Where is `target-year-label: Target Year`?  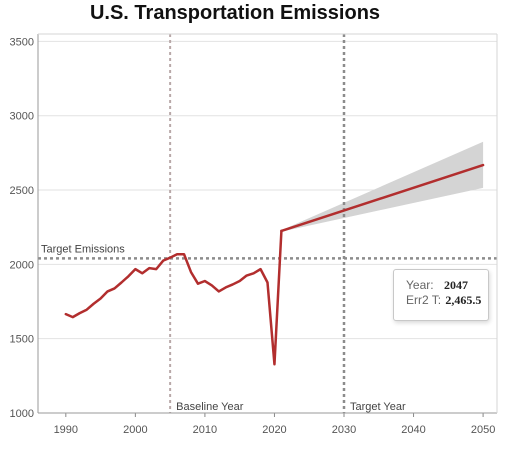
target-year-label: Target Year is located at coordinates (378, 407).